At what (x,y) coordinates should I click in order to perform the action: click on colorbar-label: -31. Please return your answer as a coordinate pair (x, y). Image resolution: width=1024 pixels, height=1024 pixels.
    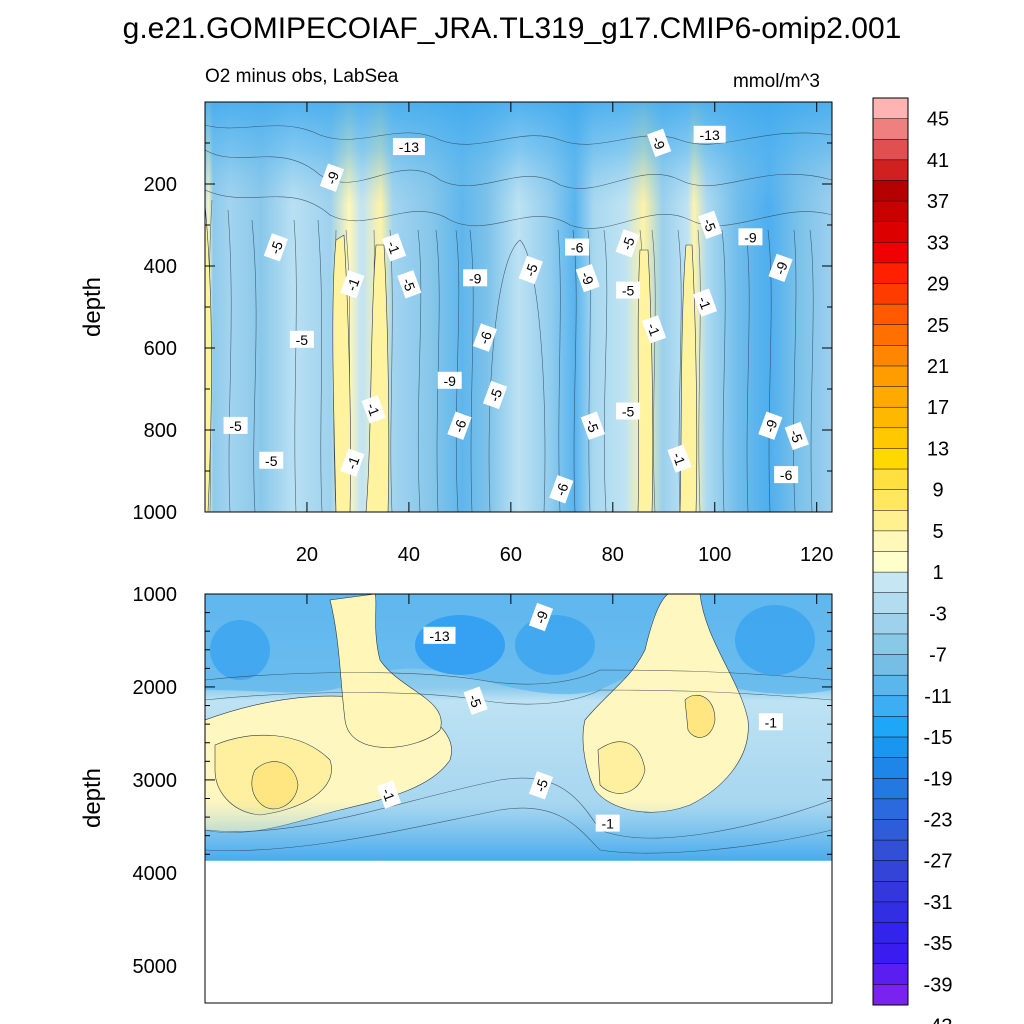
    Looking at the image, I should click on (938, 903).